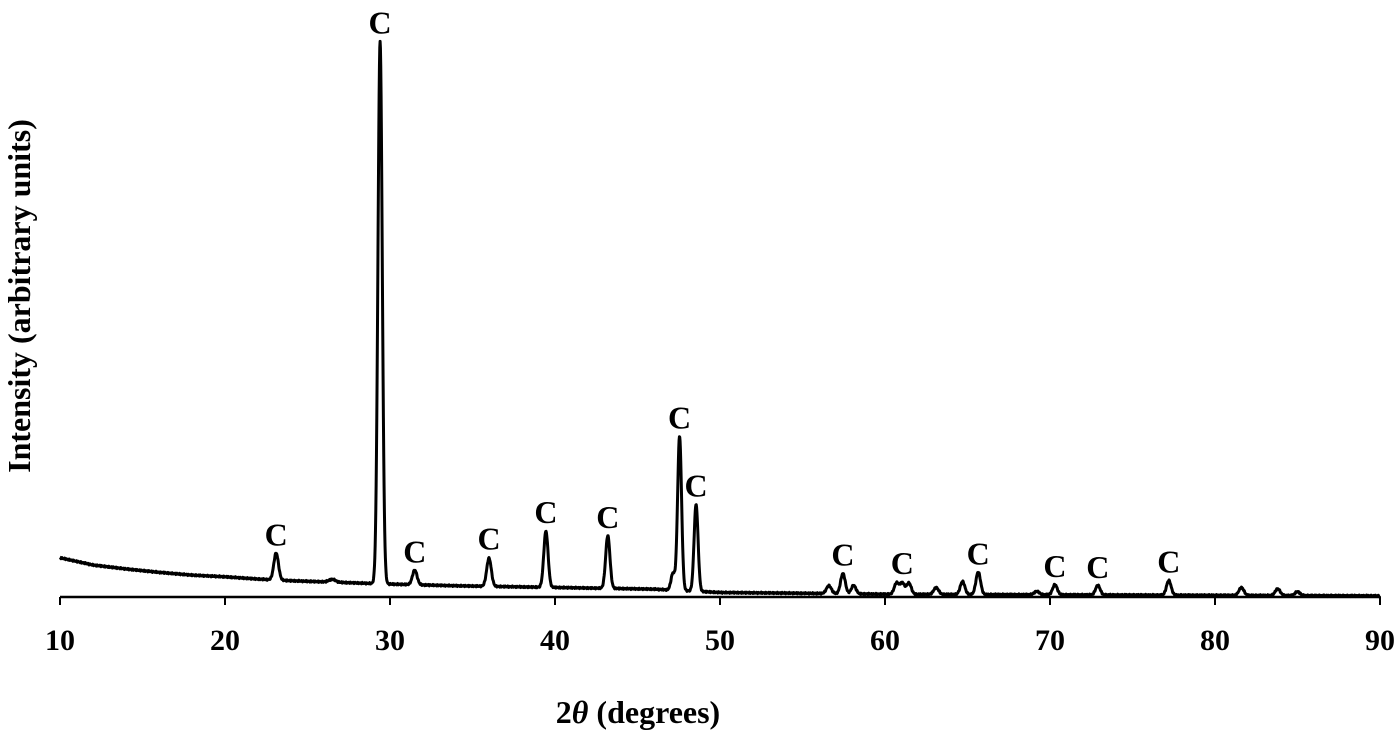 The width and height of the screenshot is (1400, 734). Describe the element at coordinates (1050, 640) in the screenshot. I see `x-tick-label: 70` at that location.